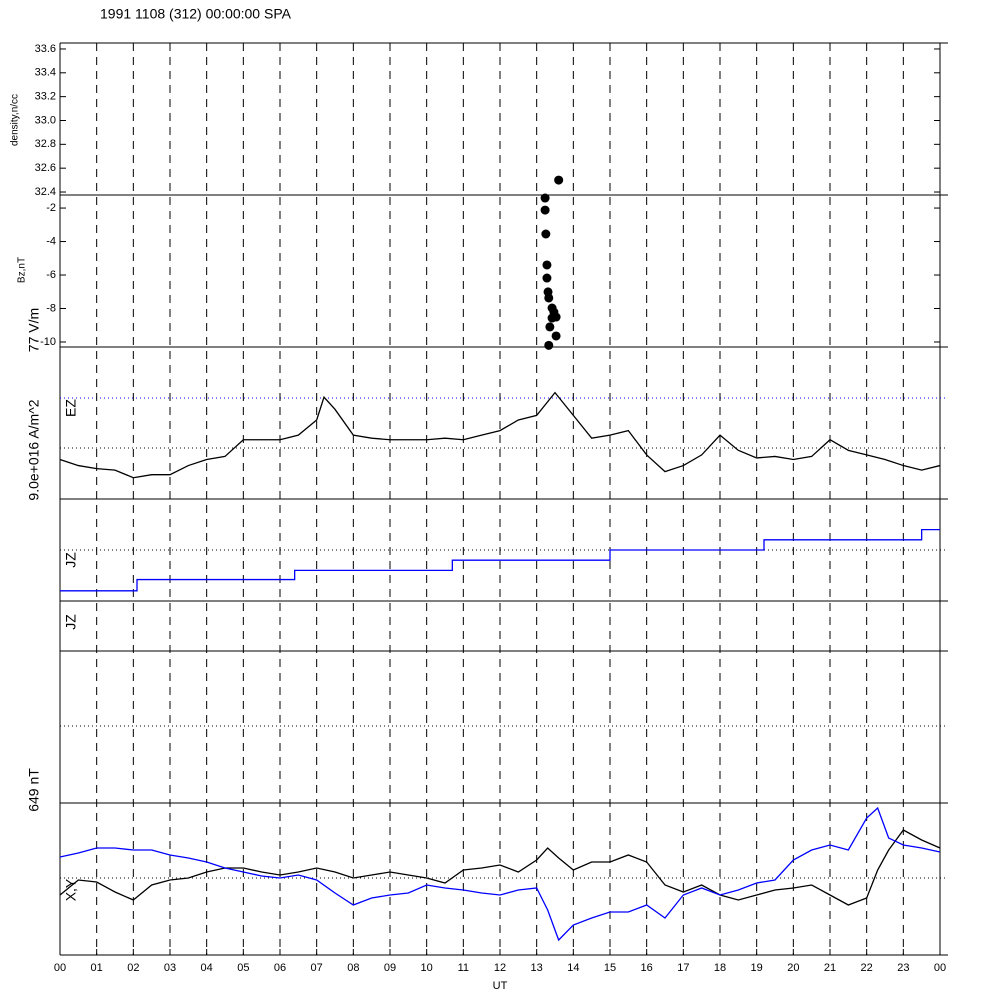 The image size is (1000, 1000). I want to click on y-tick-label: 32.4, so click(45, 192).